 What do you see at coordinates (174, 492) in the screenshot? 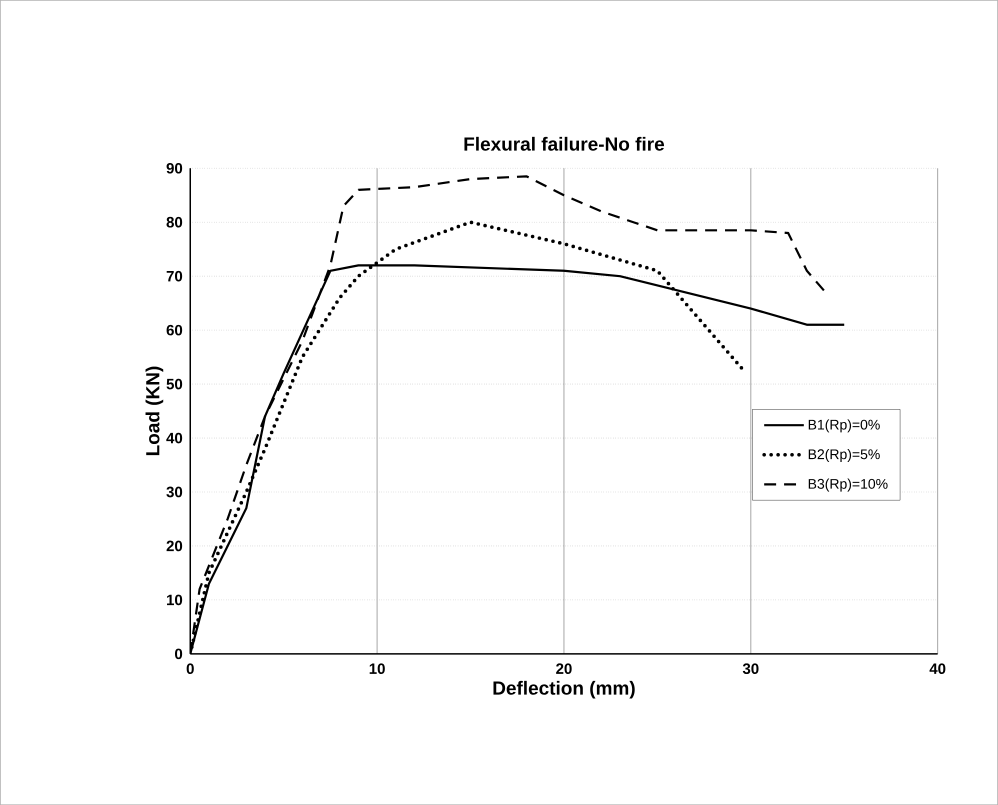
I see `y-tick-label: 30` at bounding box center [174, 492].